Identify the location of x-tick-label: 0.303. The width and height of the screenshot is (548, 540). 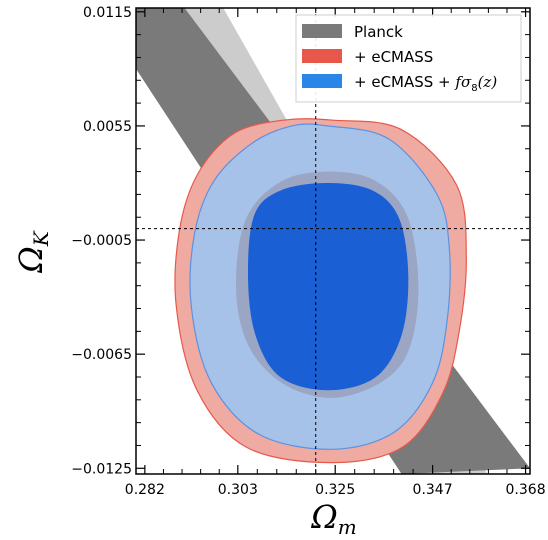
(238, 490).